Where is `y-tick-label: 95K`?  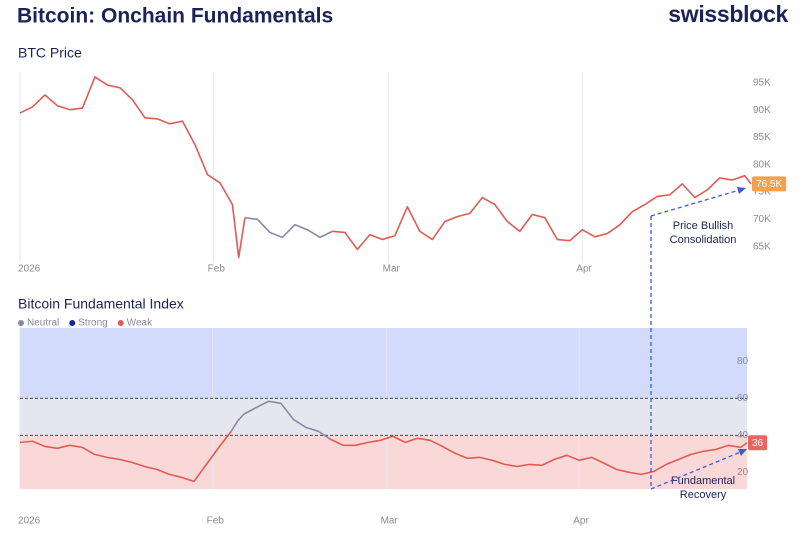 y-tick-label: 95K is located at coordinates (762, 83).